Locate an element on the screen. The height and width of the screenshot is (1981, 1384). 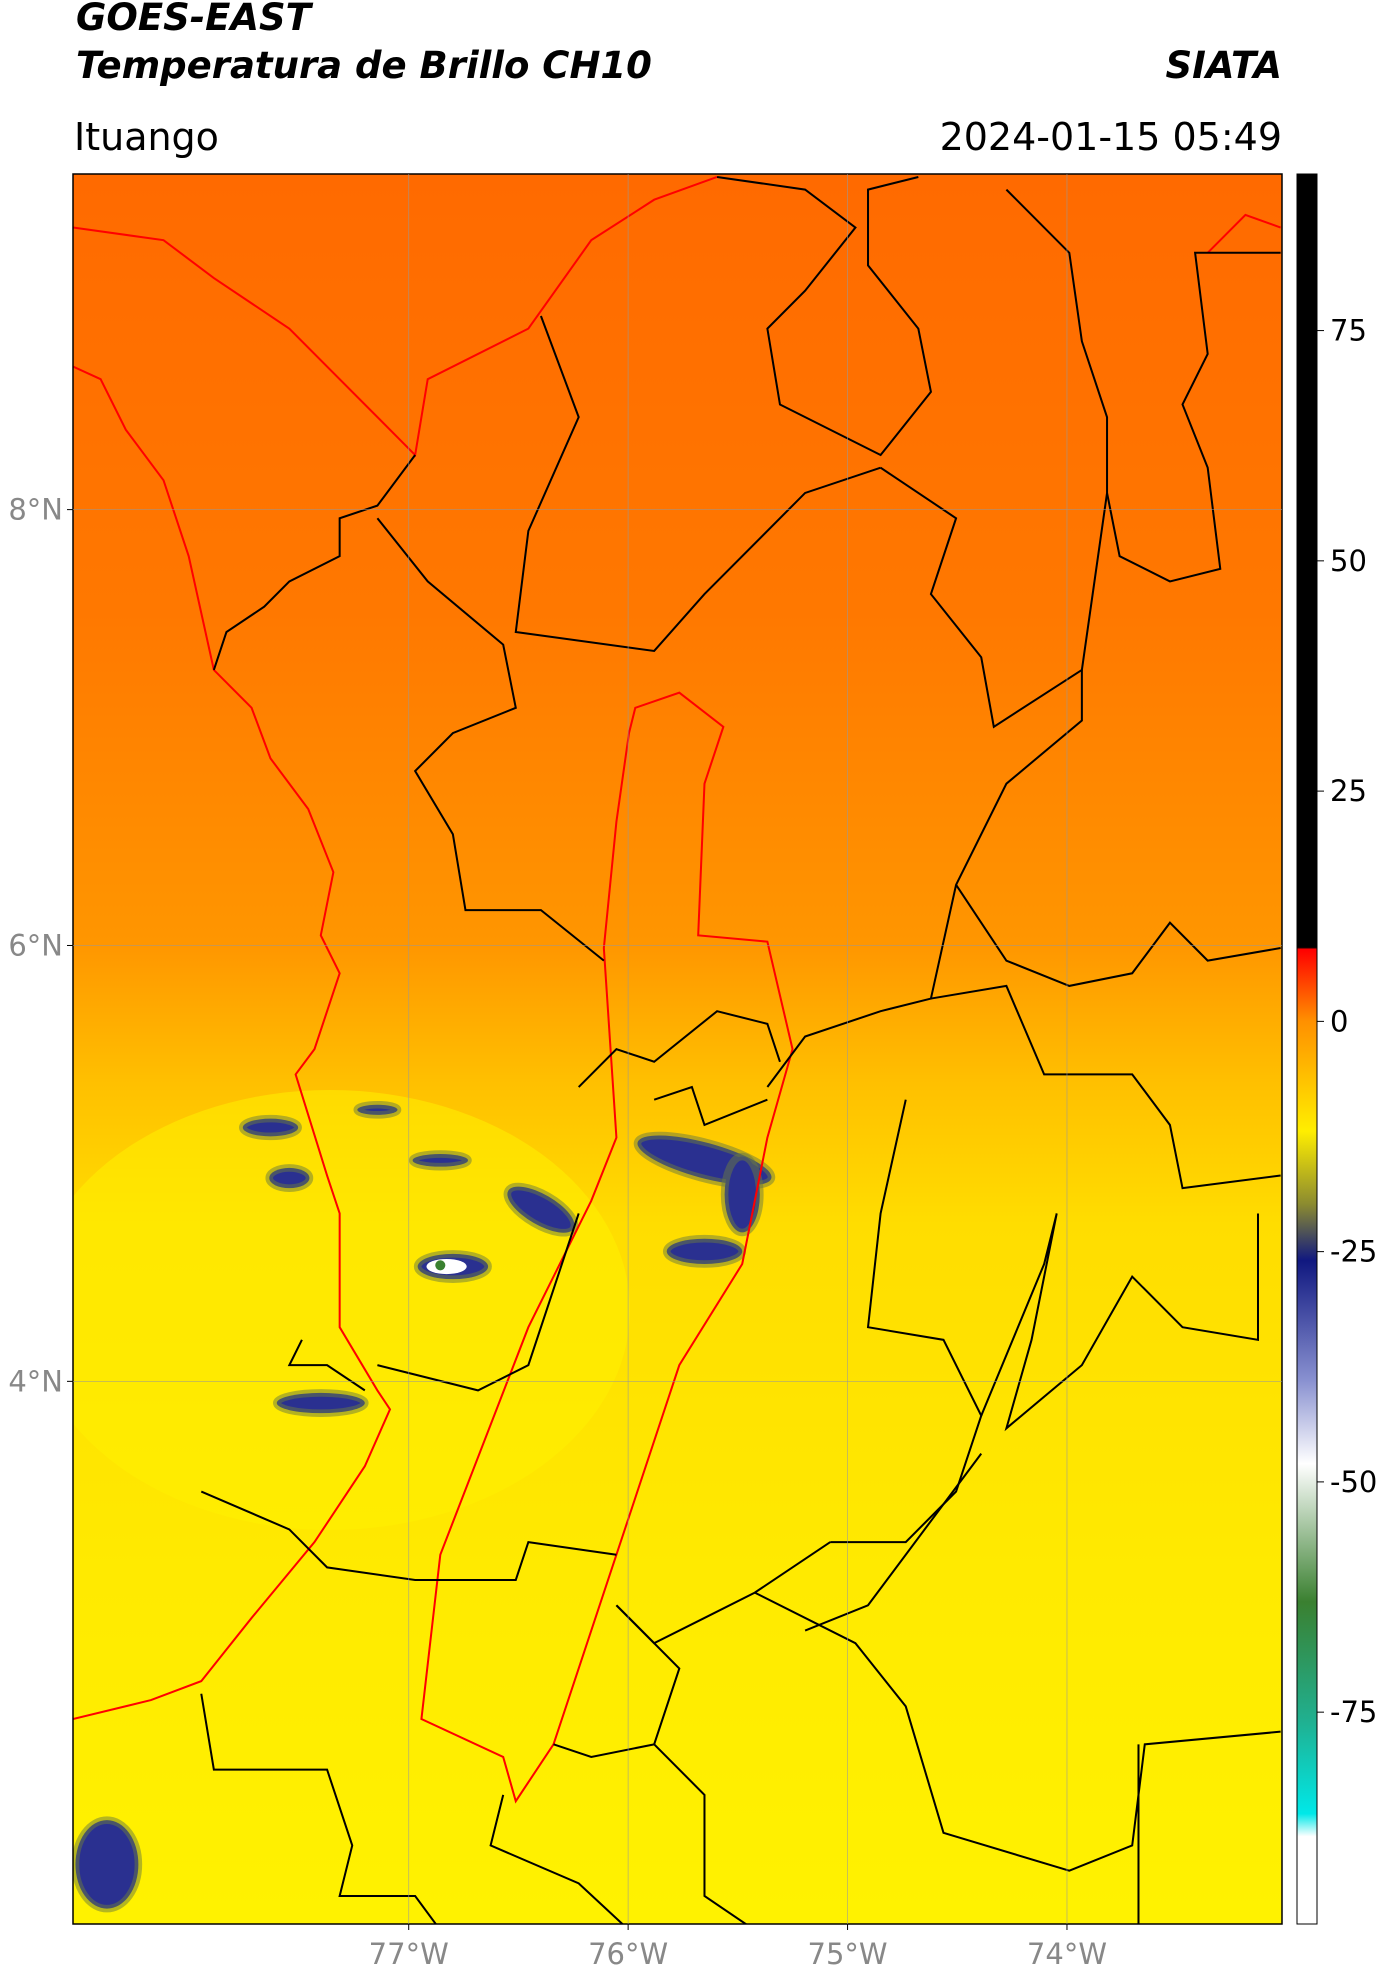
source: SIATA is located at coordinates (1223, 65).